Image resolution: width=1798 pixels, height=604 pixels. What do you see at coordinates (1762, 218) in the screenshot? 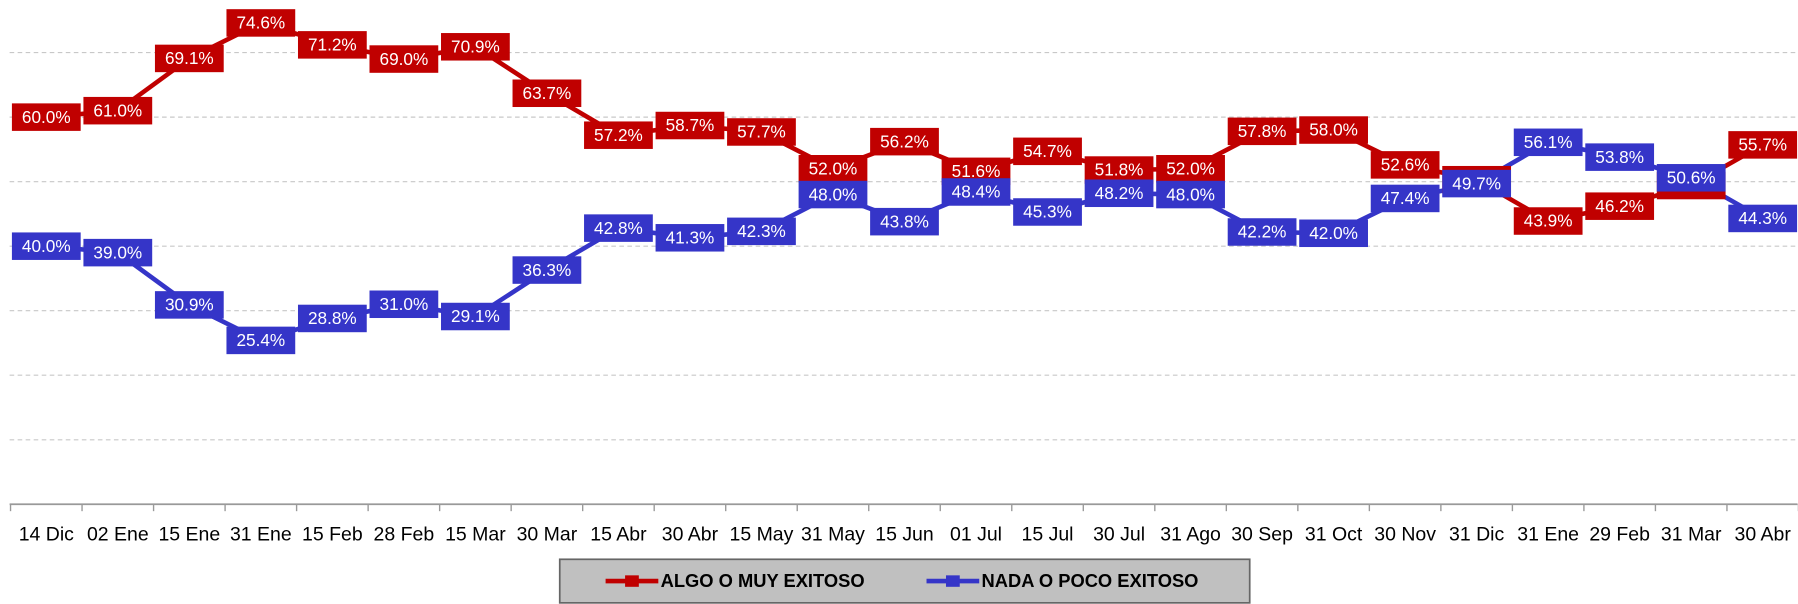
I see `data-label: 44.3%` at bounding box center [1762, 218].